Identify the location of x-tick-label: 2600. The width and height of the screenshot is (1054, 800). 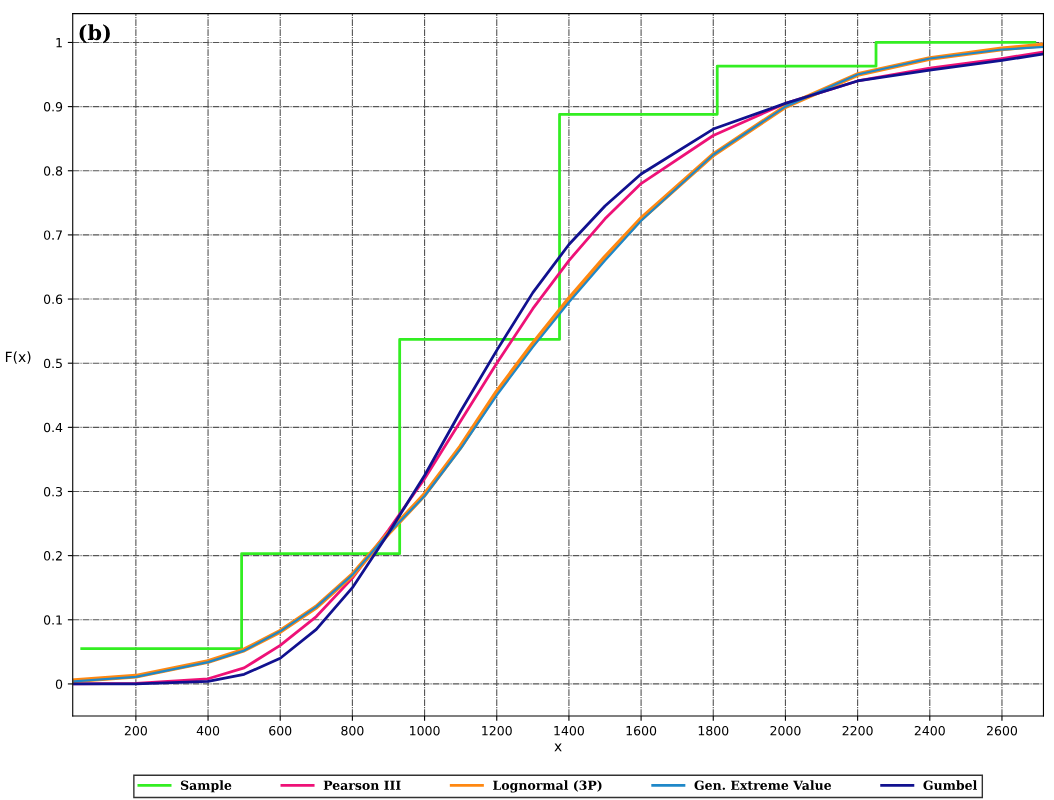
(1002, 730).